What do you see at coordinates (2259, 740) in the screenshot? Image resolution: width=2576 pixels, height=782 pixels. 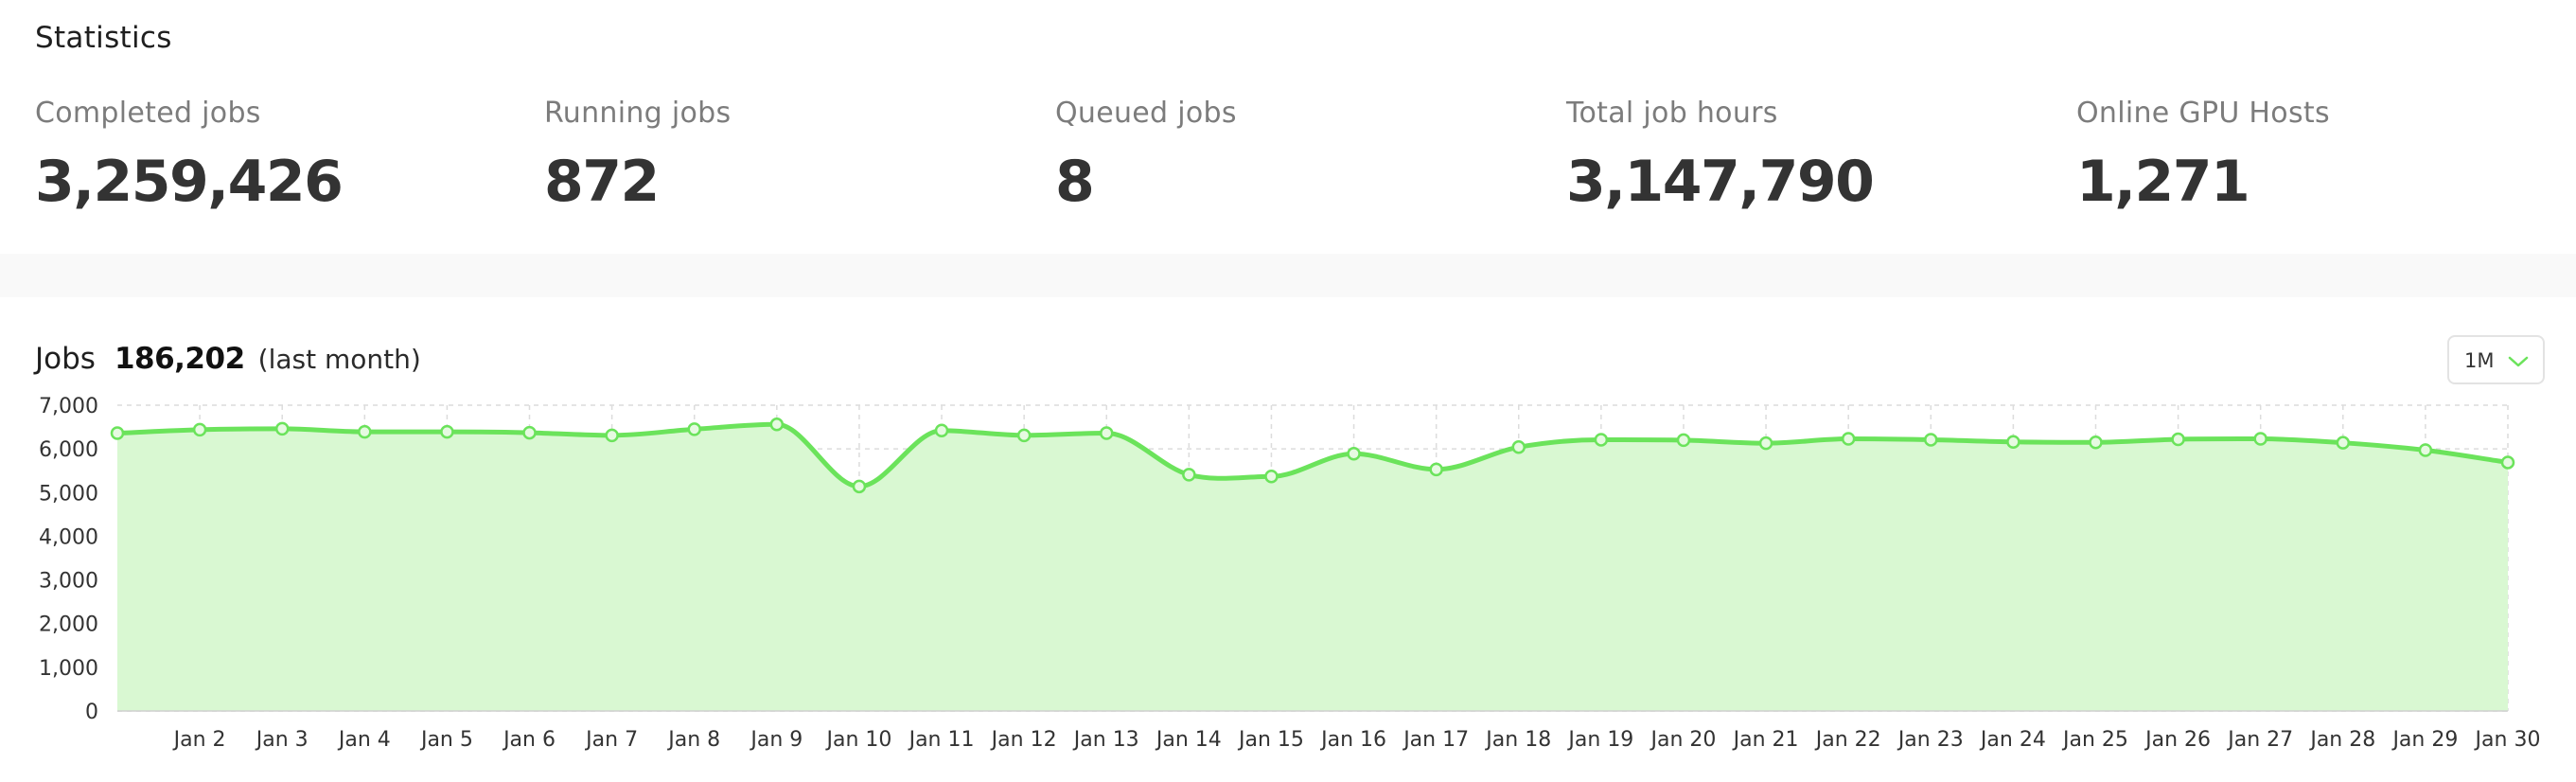 I see `x-tick-label: Jan 27` at bounding box center [2259, 740].